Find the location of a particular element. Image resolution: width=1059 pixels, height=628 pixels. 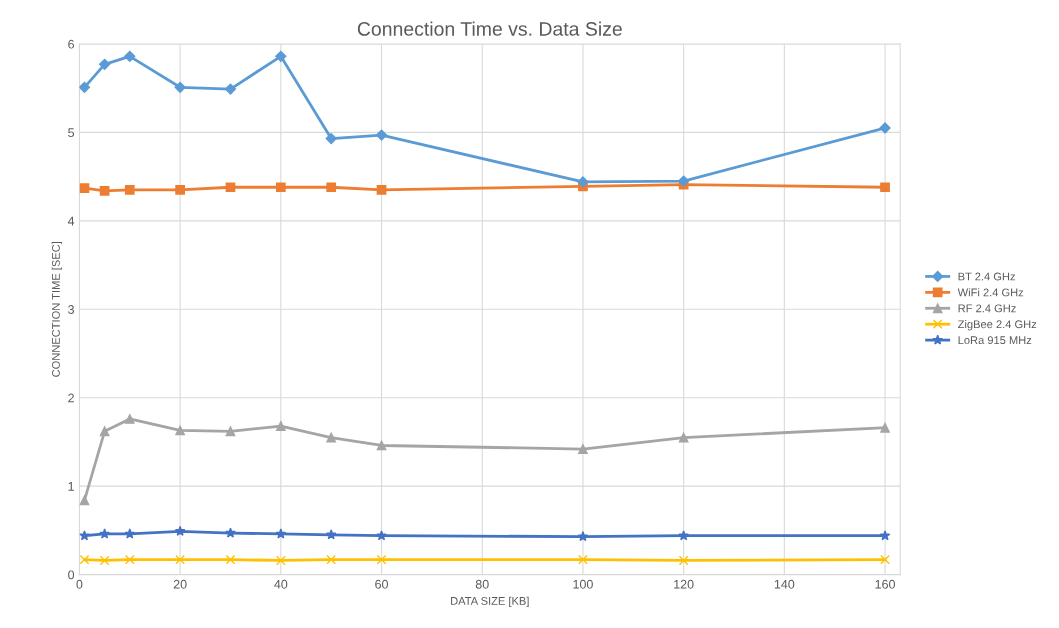

y-axis-title: CONNECTION TIME [SEC] is located at coordinates (57, 309).